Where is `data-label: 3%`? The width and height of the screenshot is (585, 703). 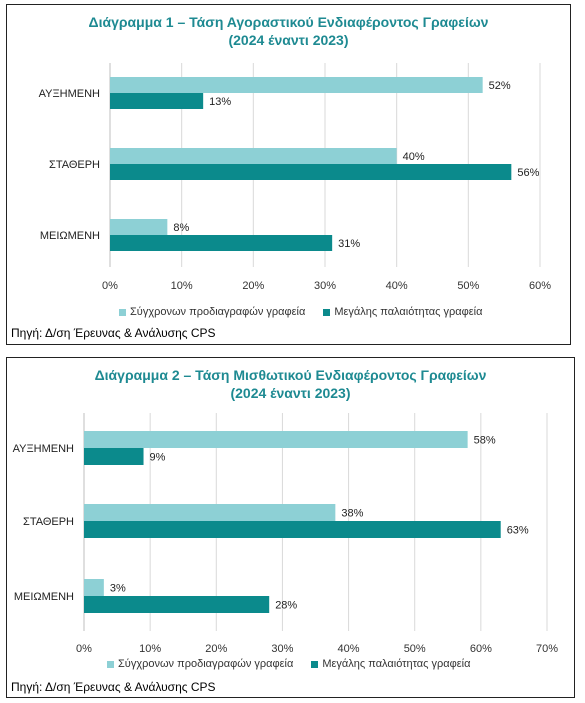 data-label: 3% is located at coordinates (118, 589).